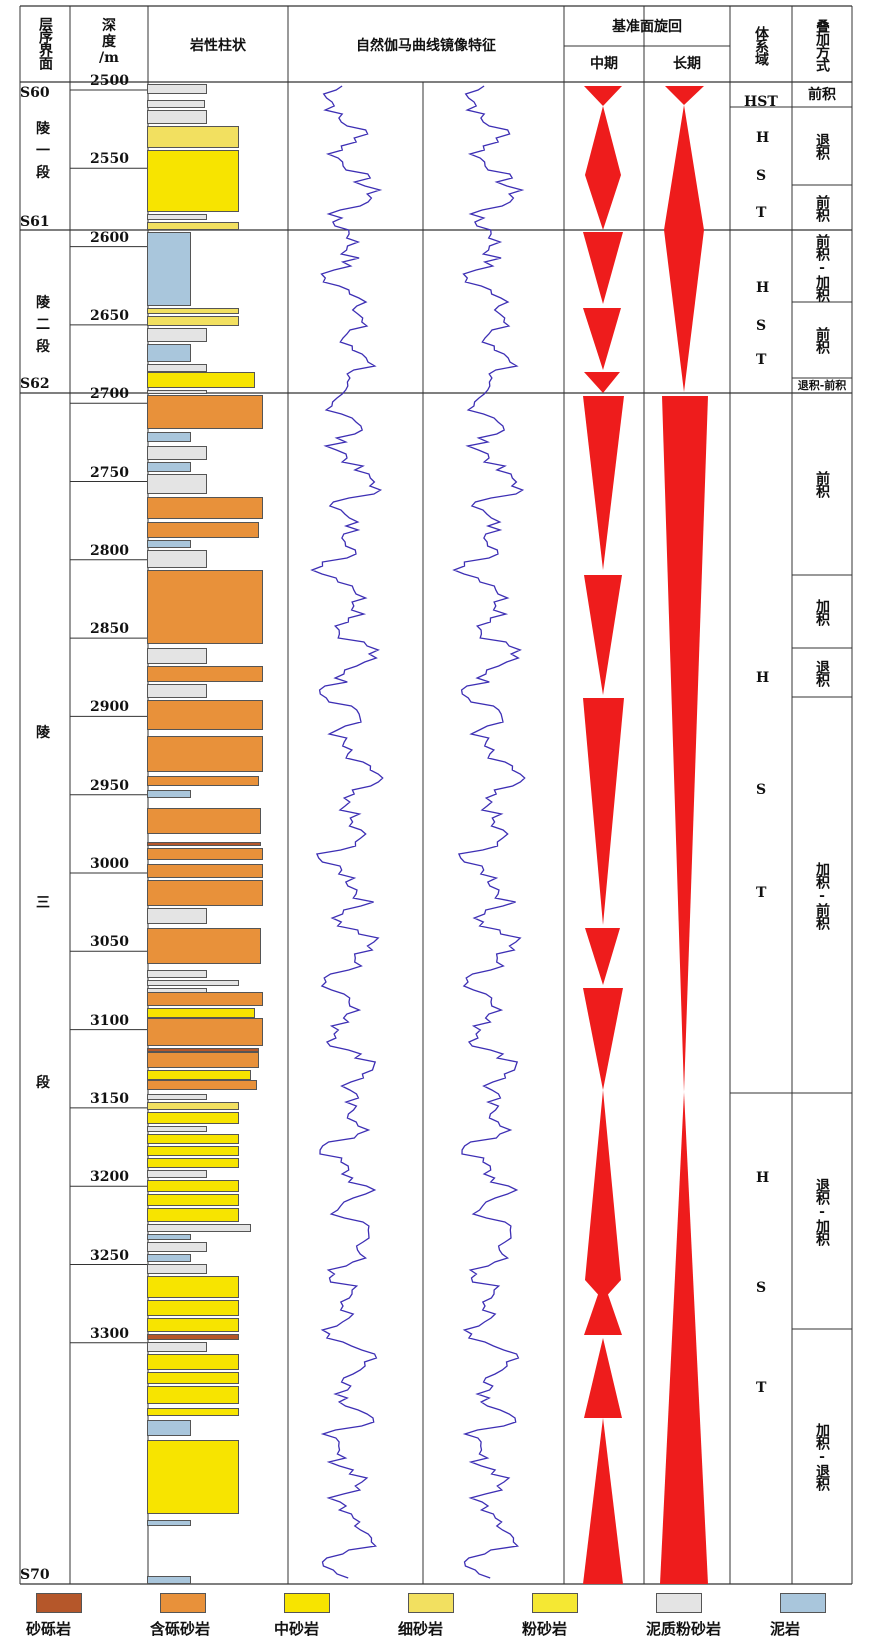 This screenshot has width=893, height=1639. What do you see at coordinates (43, 903) in the screenshot?
I see `member-char: 三` at bounding box center [43, 903].